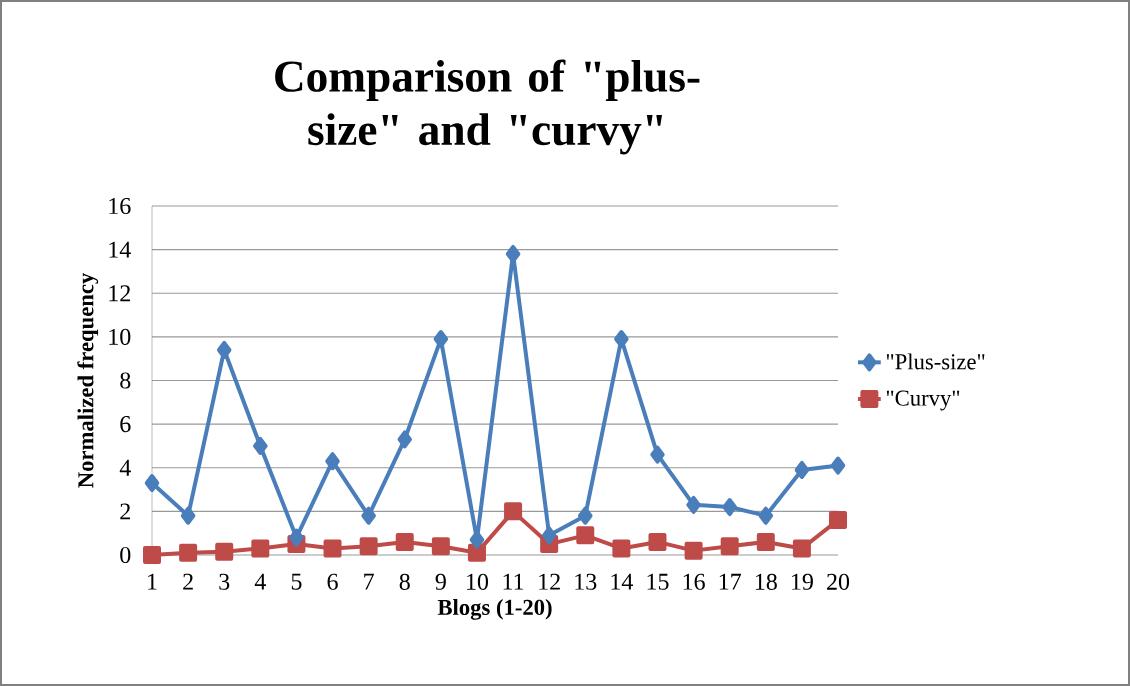 Image resolution: width=1130 pixels, height=686 pixels. Describe the element at coordinates (125, 511) in the screenshot. I see `y-tick-label: 2` at that location.